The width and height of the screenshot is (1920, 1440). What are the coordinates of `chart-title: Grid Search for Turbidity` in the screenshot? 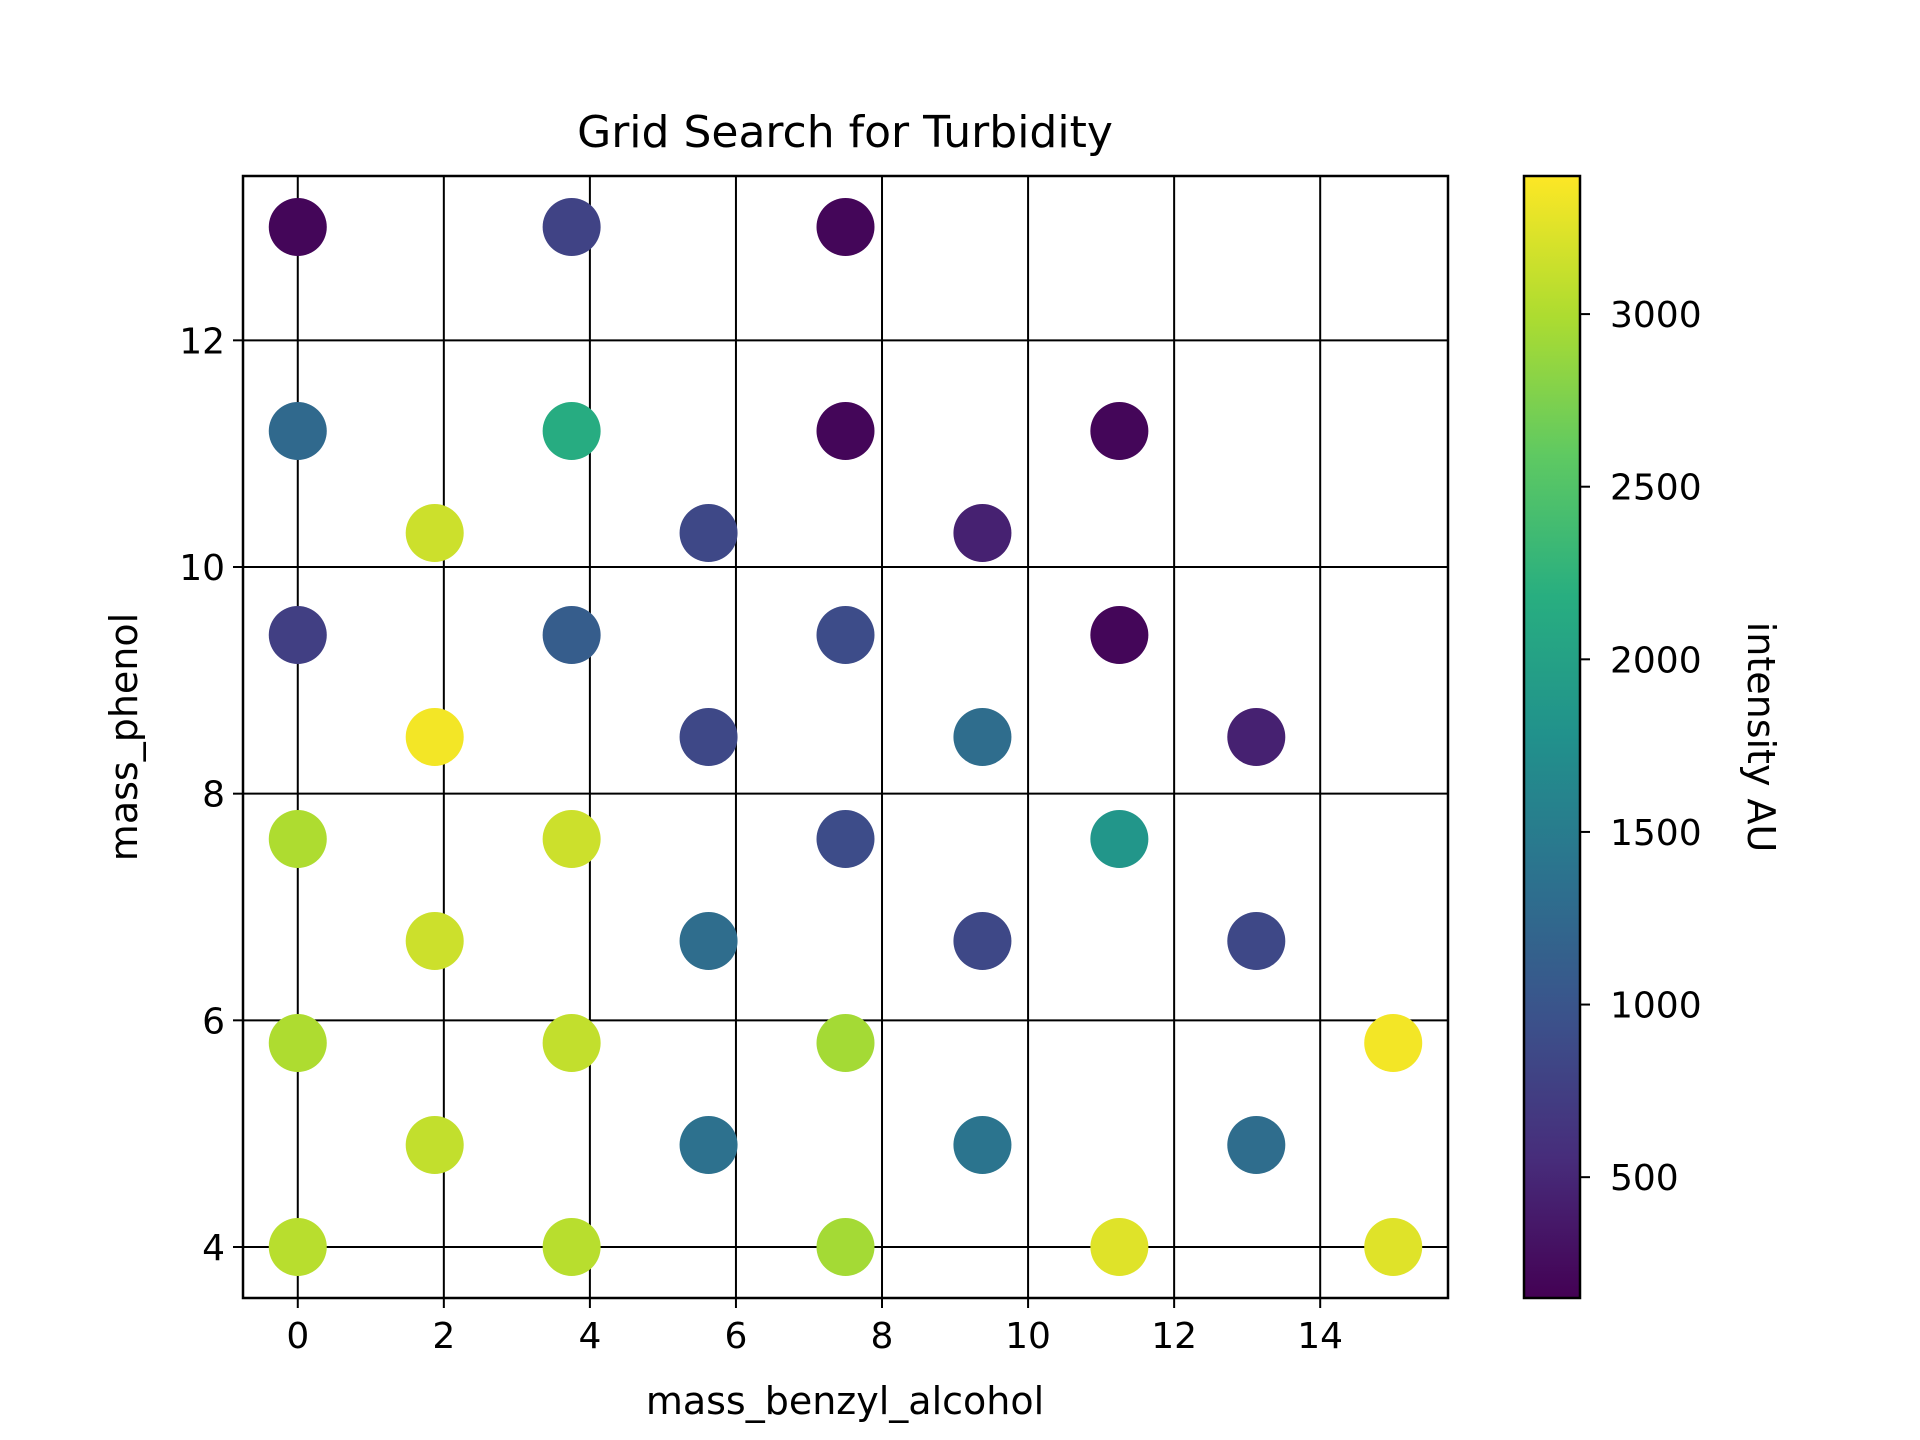 It's located at (845, 132).